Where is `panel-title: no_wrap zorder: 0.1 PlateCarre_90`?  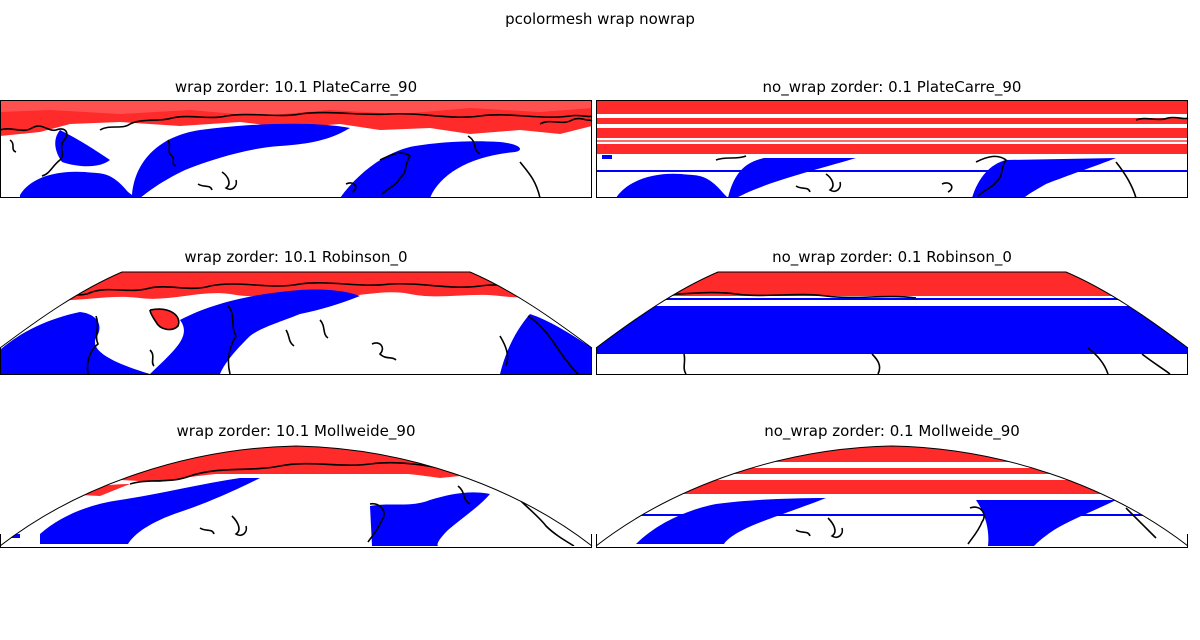
panel-title: no_wrap zorder: 0.1 PlateCarre_90 is located at coordinates (892, 87).